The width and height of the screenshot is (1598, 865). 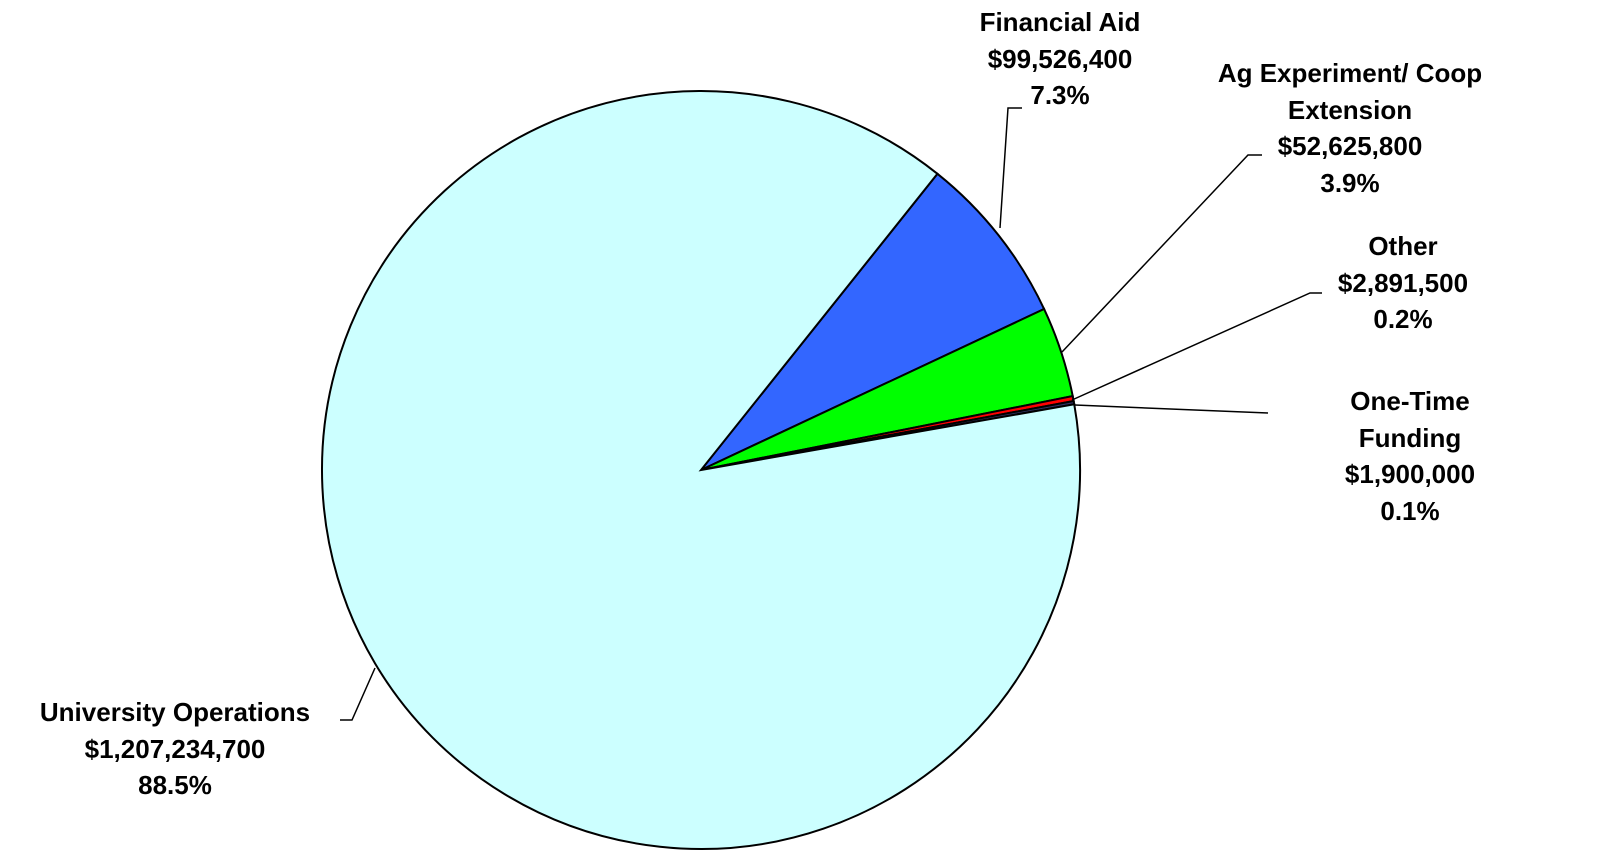 I want to click on value-label: $1,207,234,700, so click(x=175, y=748).